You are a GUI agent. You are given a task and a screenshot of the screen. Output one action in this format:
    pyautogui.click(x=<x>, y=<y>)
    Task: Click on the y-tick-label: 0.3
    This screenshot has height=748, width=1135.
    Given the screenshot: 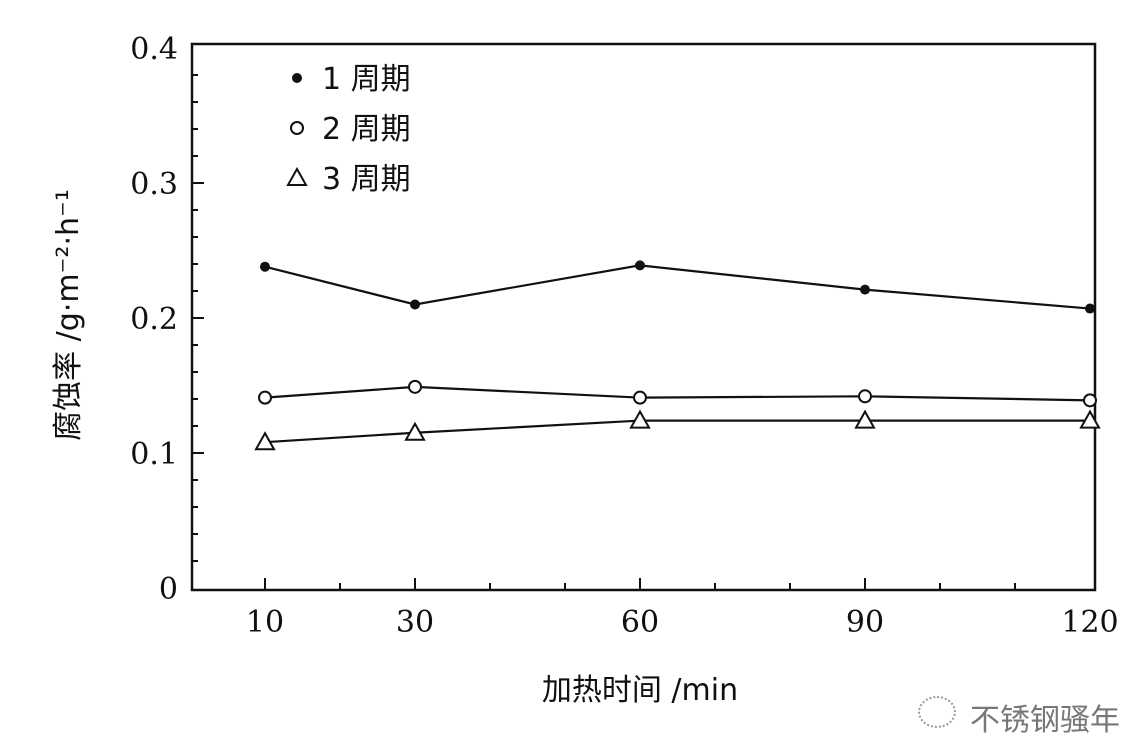 What is the action you would take?
    pyautogui.click(x=154, y=184)
    